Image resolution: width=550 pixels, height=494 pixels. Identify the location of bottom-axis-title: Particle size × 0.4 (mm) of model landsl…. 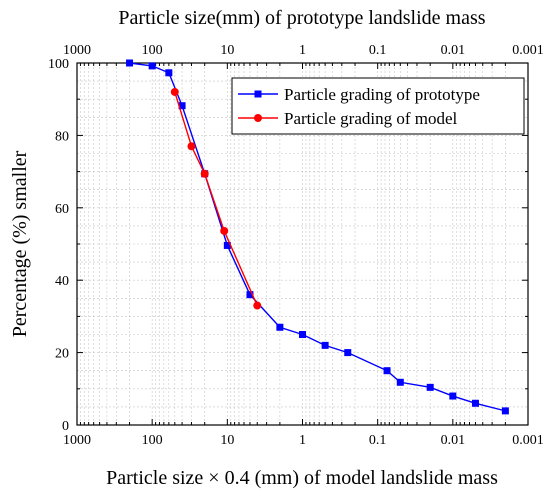
(302, 478).